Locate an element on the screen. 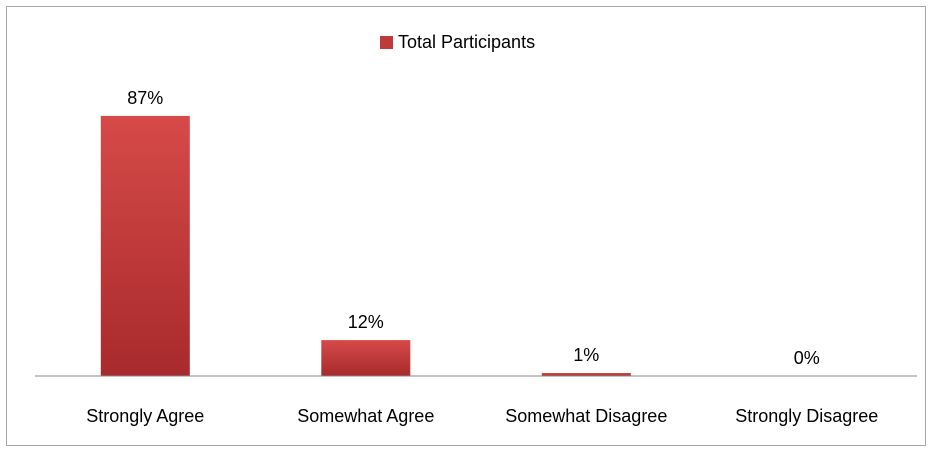  bar-somewhat-agree is located at coordinates (366, 358).